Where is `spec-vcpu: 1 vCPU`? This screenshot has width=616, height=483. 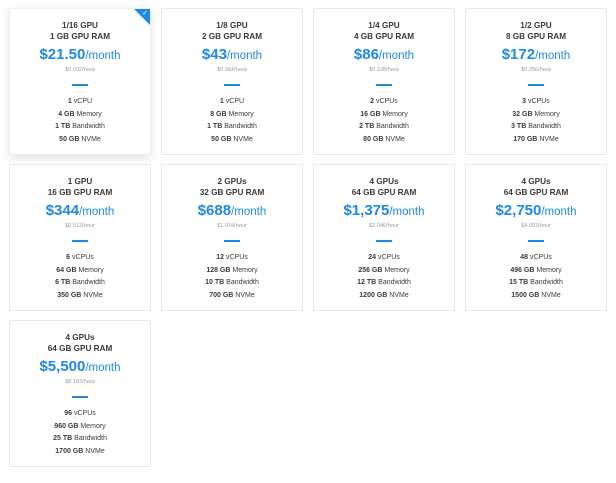 spec-vcpu: 1 vCPU is located at coordinates (232, 102).